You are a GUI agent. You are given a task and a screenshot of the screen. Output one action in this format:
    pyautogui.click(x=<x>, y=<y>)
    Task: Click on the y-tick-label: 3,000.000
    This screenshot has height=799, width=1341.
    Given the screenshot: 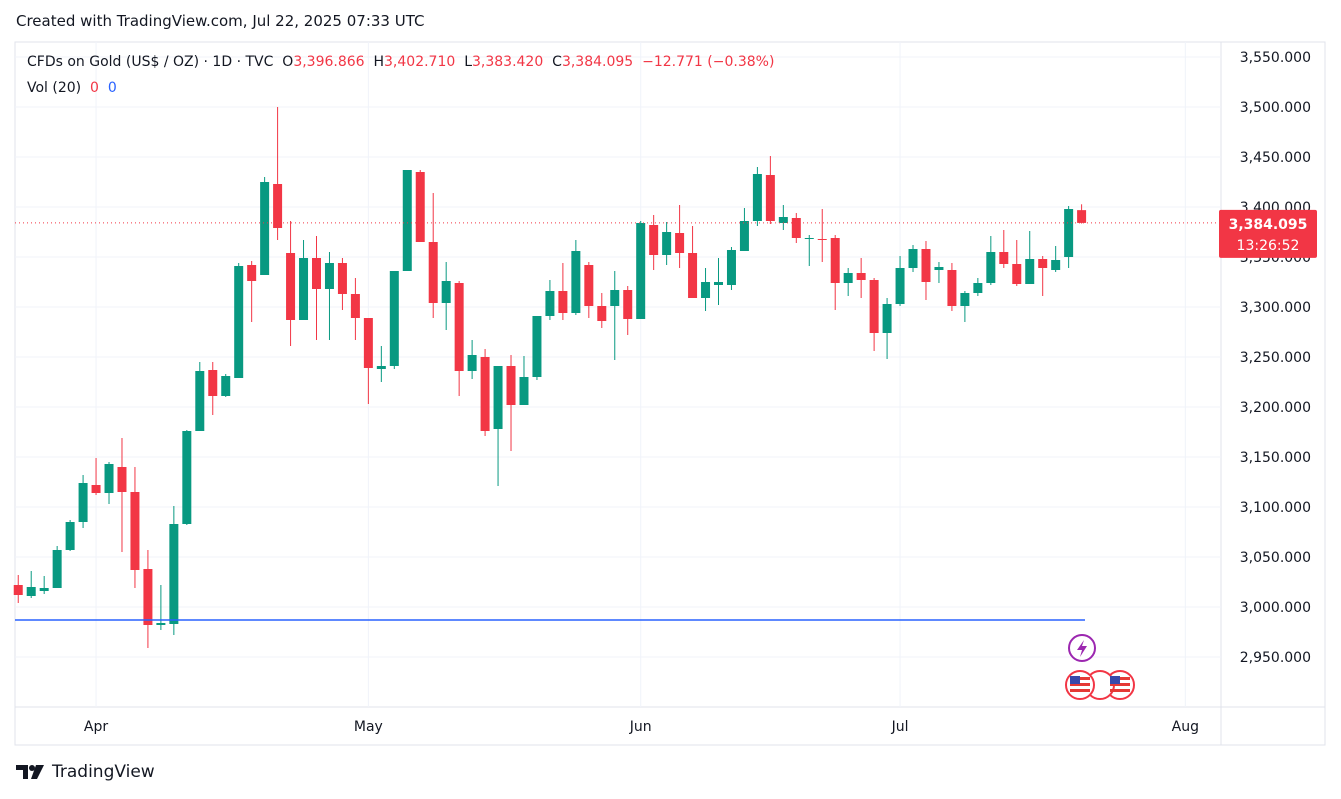 What is the action you would take?
    pyautogui.click(x=1275, y=608)
    